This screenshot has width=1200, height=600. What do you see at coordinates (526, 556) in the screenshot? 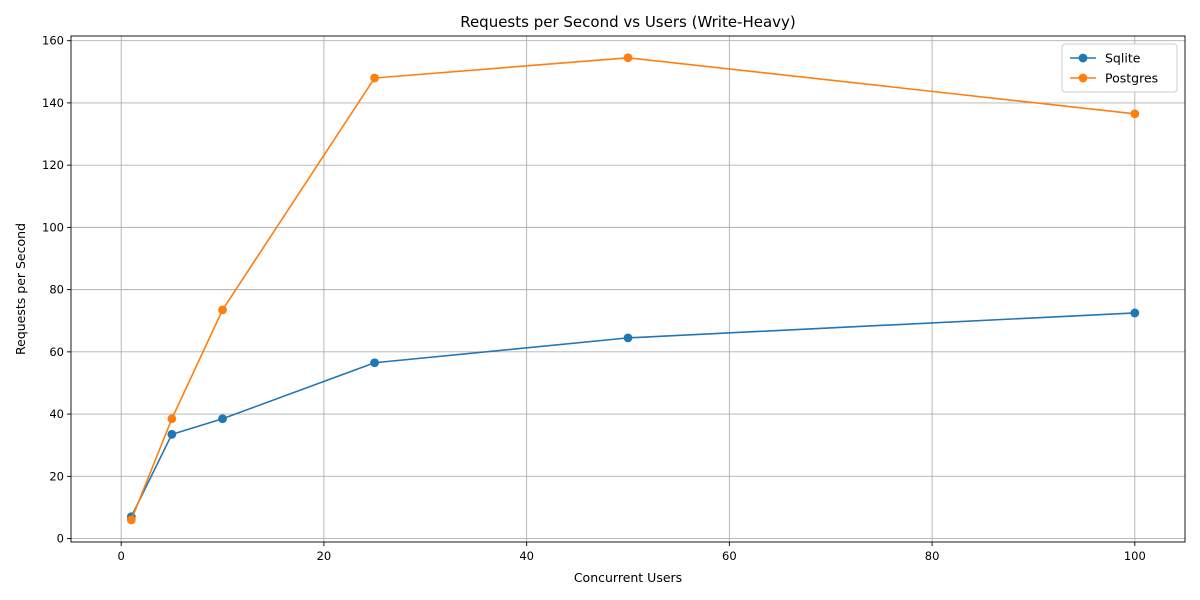
I see `x-tick-label: 40` at bounding box center [526, 556].